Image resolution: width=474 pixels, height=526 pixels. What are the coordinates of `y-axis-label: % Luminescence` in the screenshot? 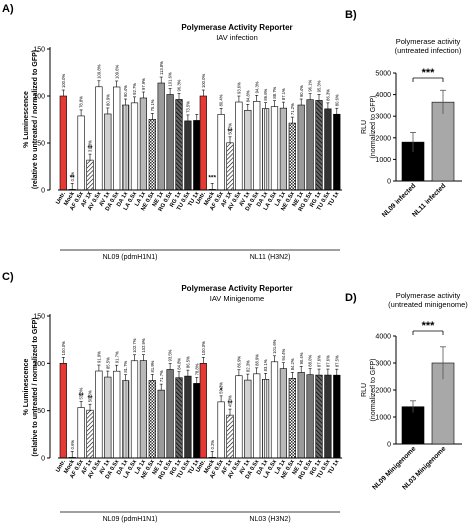 It's located at (26, 386).